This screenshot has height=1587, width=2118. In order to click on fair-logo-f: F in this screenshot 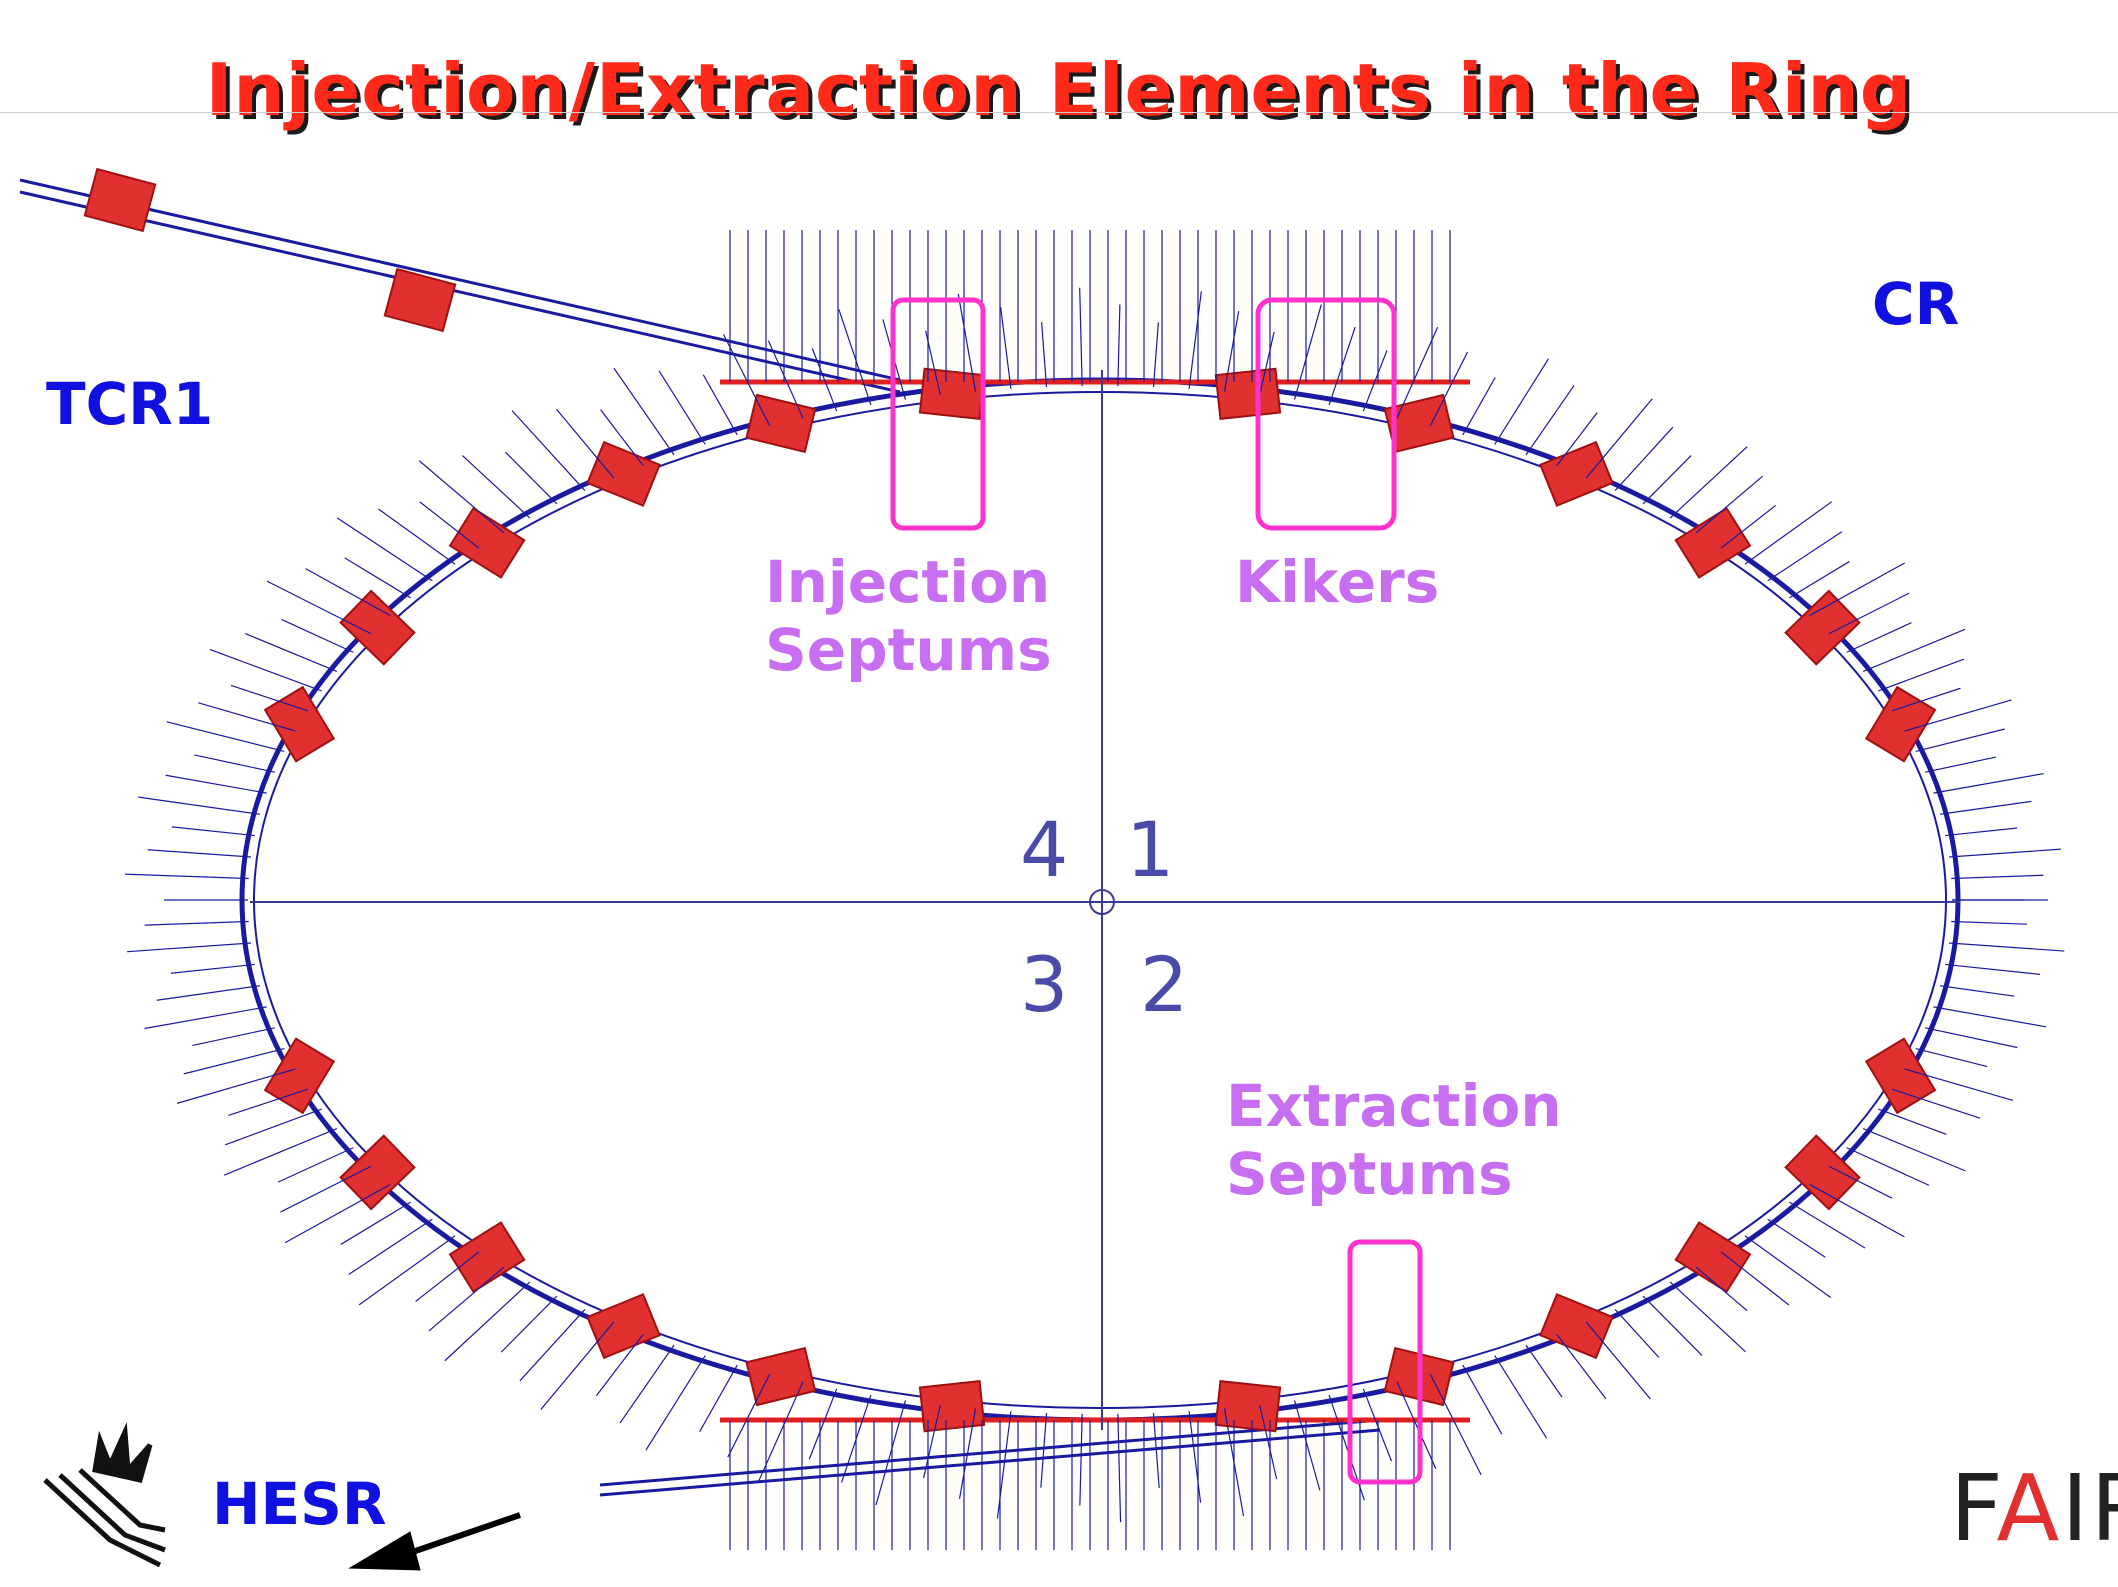, I will do `click(1973, 1508)`.